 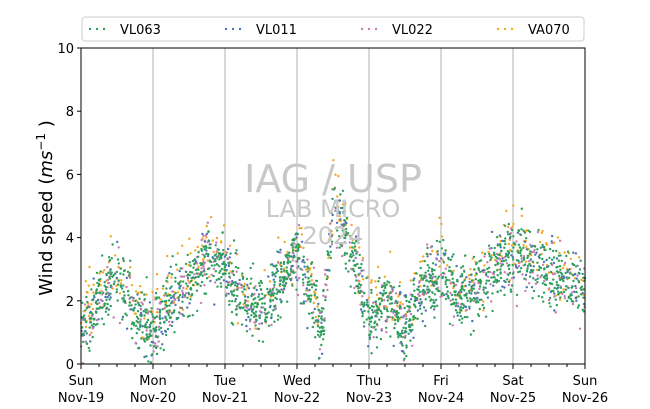 I want to click on legend-label: VL022, so click(x=412, y=30).